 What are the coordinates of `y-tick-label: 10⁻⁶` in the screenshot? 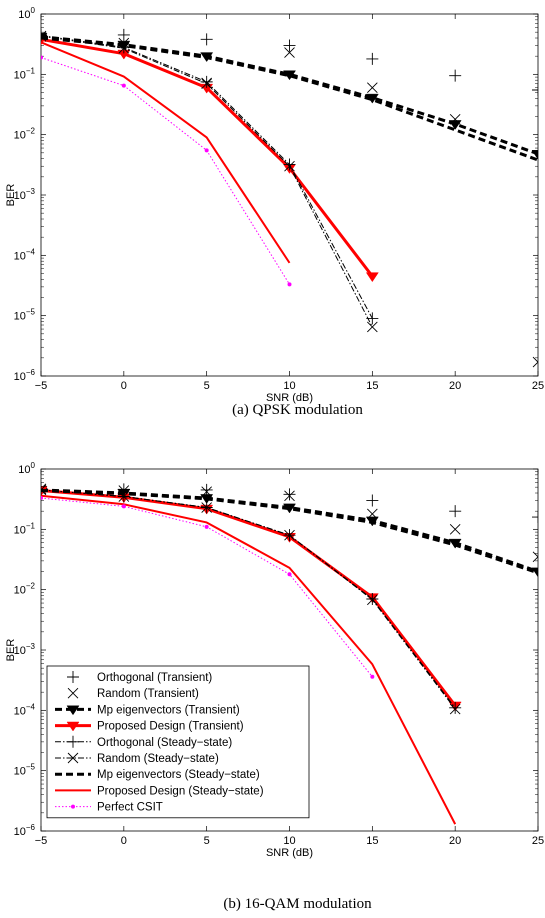 It's located at (25, 830).